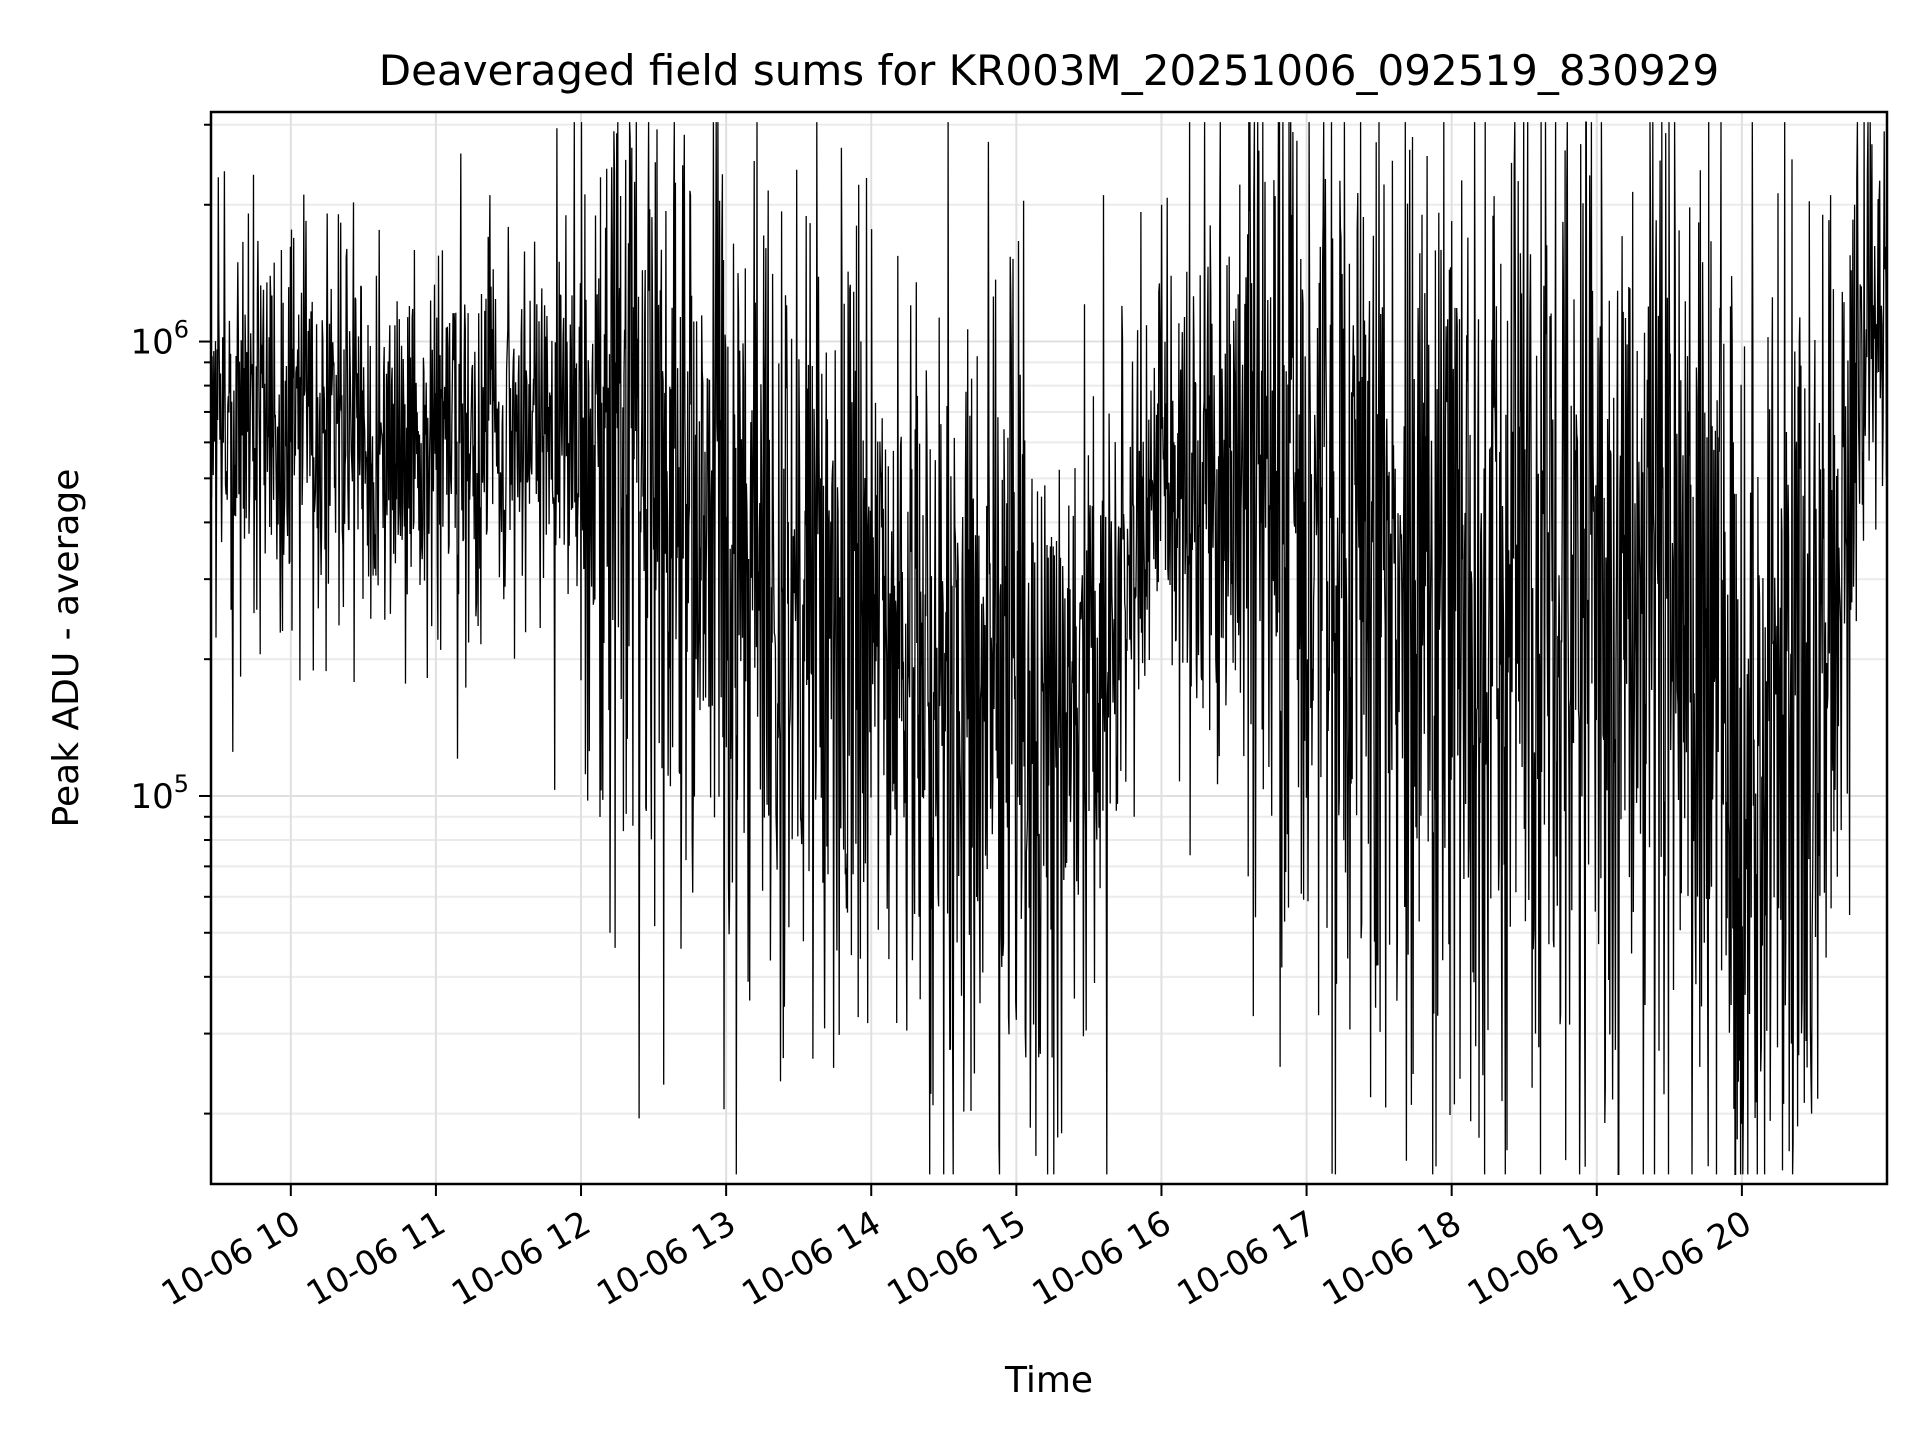 This screenshot has width=1920, height=1440. I want to click on y-axis-label: Peak ADU - average, so click(66, 648).